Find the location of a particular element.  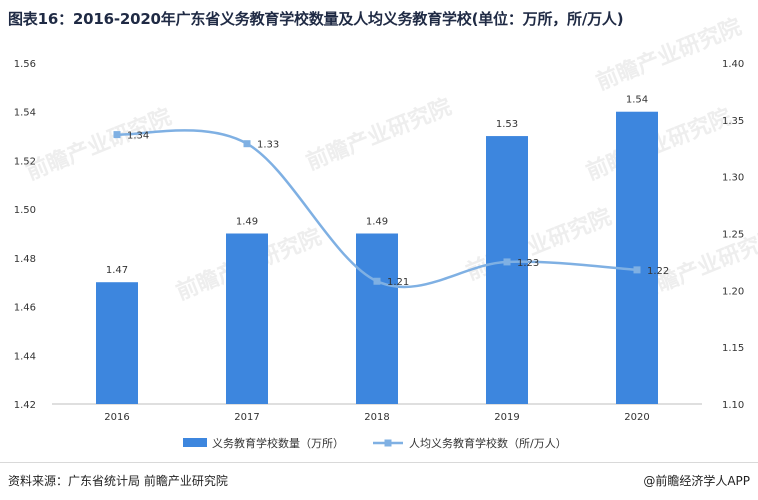

legend-line-label: 人均义务教育学校数（所/万人） is located at coordinates (488, 443).